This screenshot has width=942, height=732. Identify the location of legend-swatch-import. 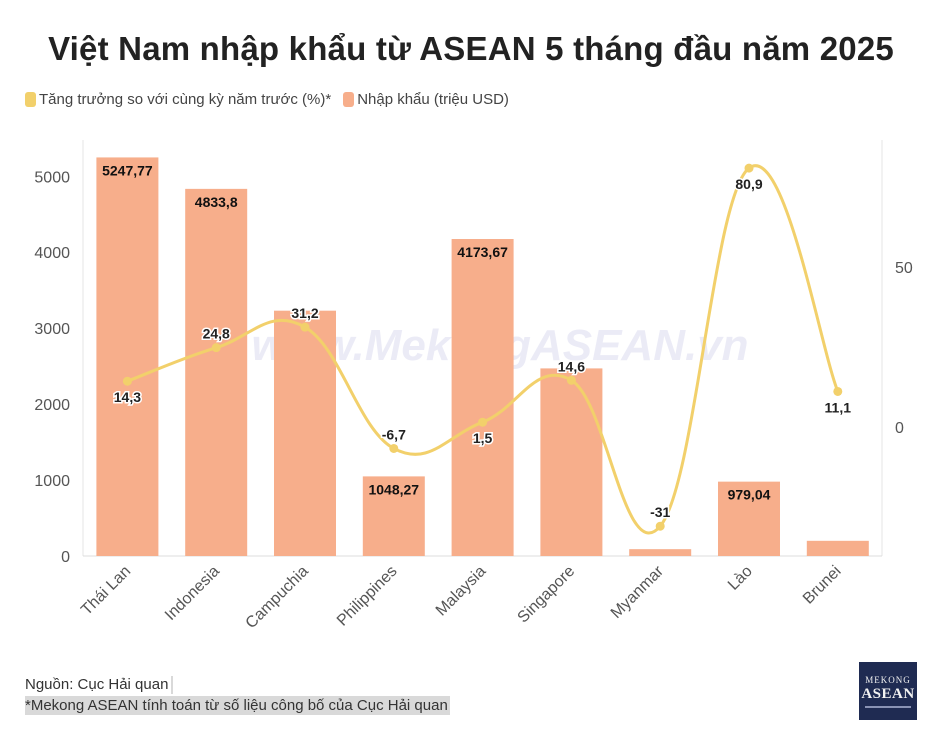
(349, 99).